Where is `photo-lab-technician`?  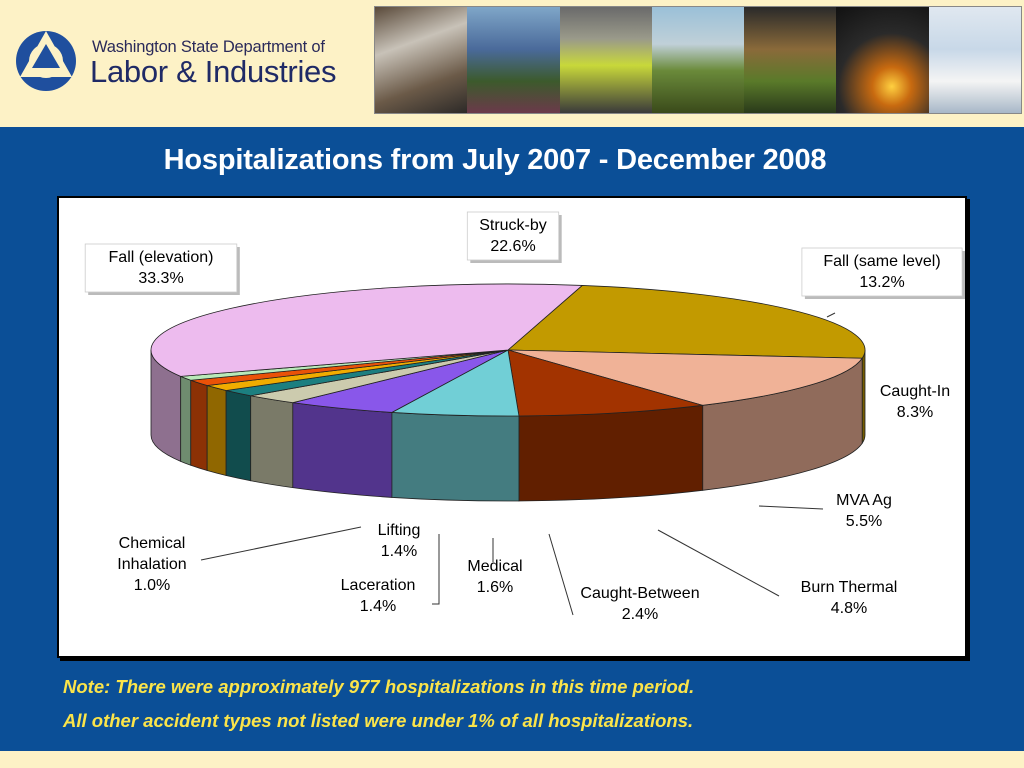 photo-lab-technician is located at coordinates (974, 60).